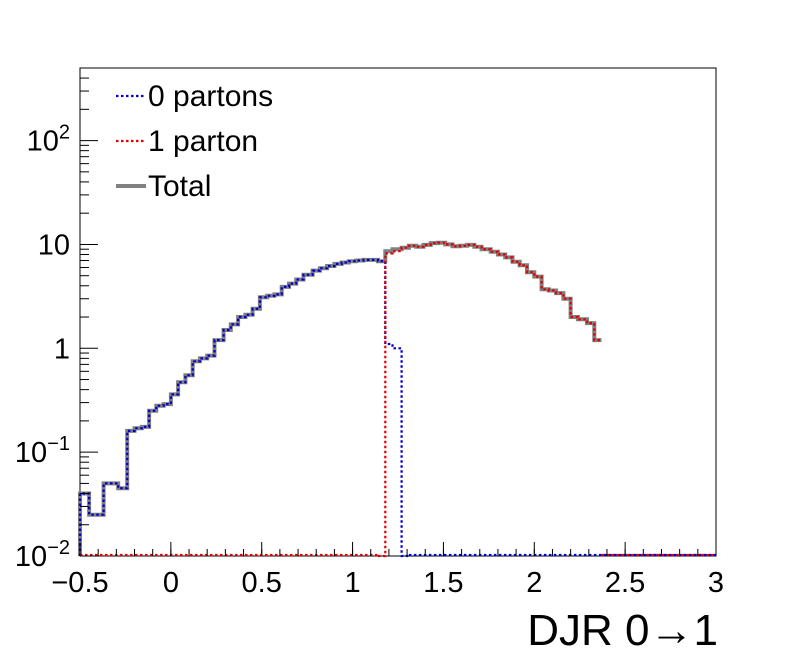 This screenshot has height=672, width=796. I want to click on y-tick-label: 10, so click(54, 245).